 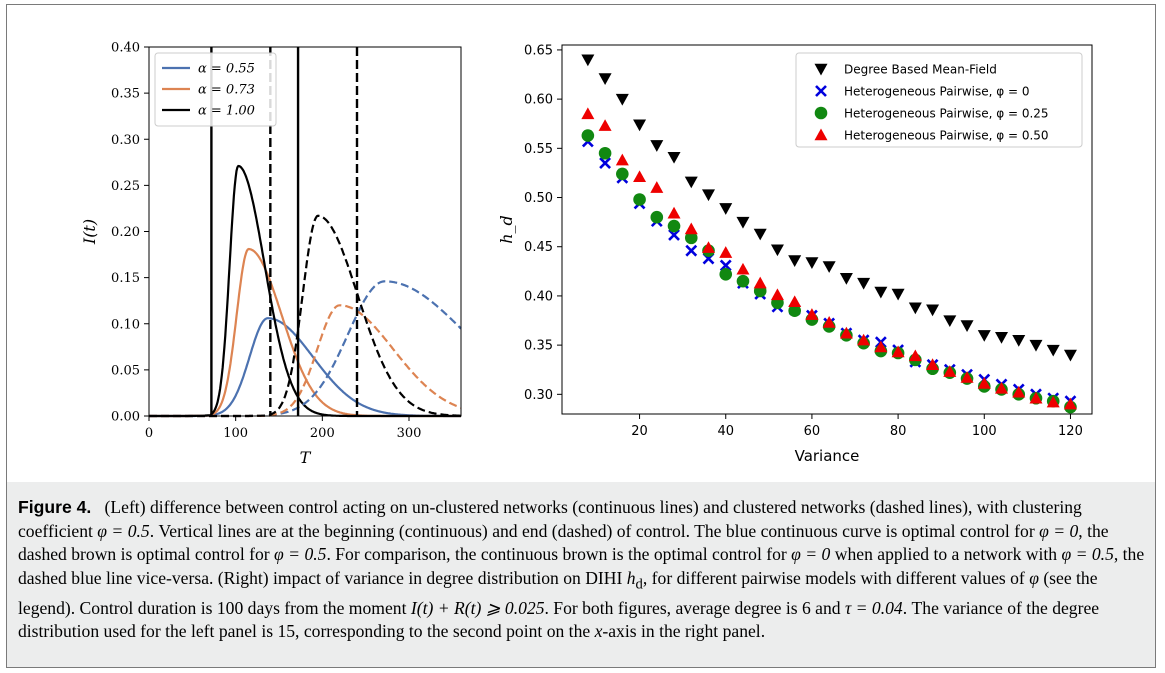 I want to click on caption-math-18: τ = 0.04, so click(x=873, y=607).